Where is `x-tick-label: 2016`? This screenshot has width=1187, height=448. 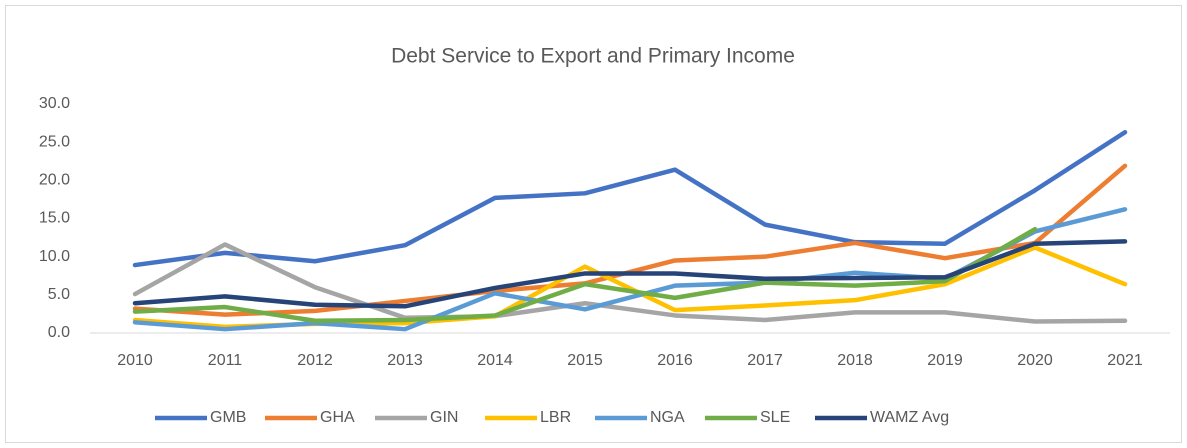 x-tick-label: 2016 is located at coordinates (675, 360).